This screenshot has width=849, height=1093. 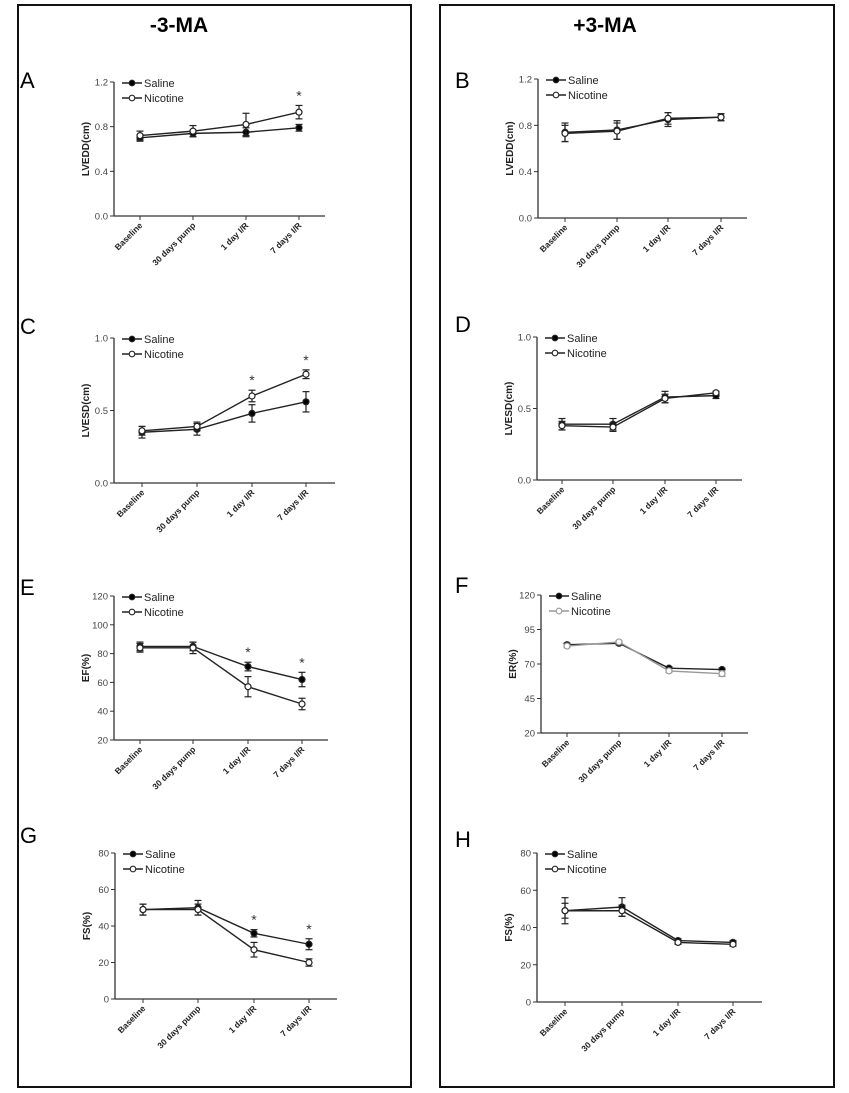 What do you see at coordinates (524, 409) in the screenshot?
I see `y-tick-label: 0.5` at bounding box center [524, 409].